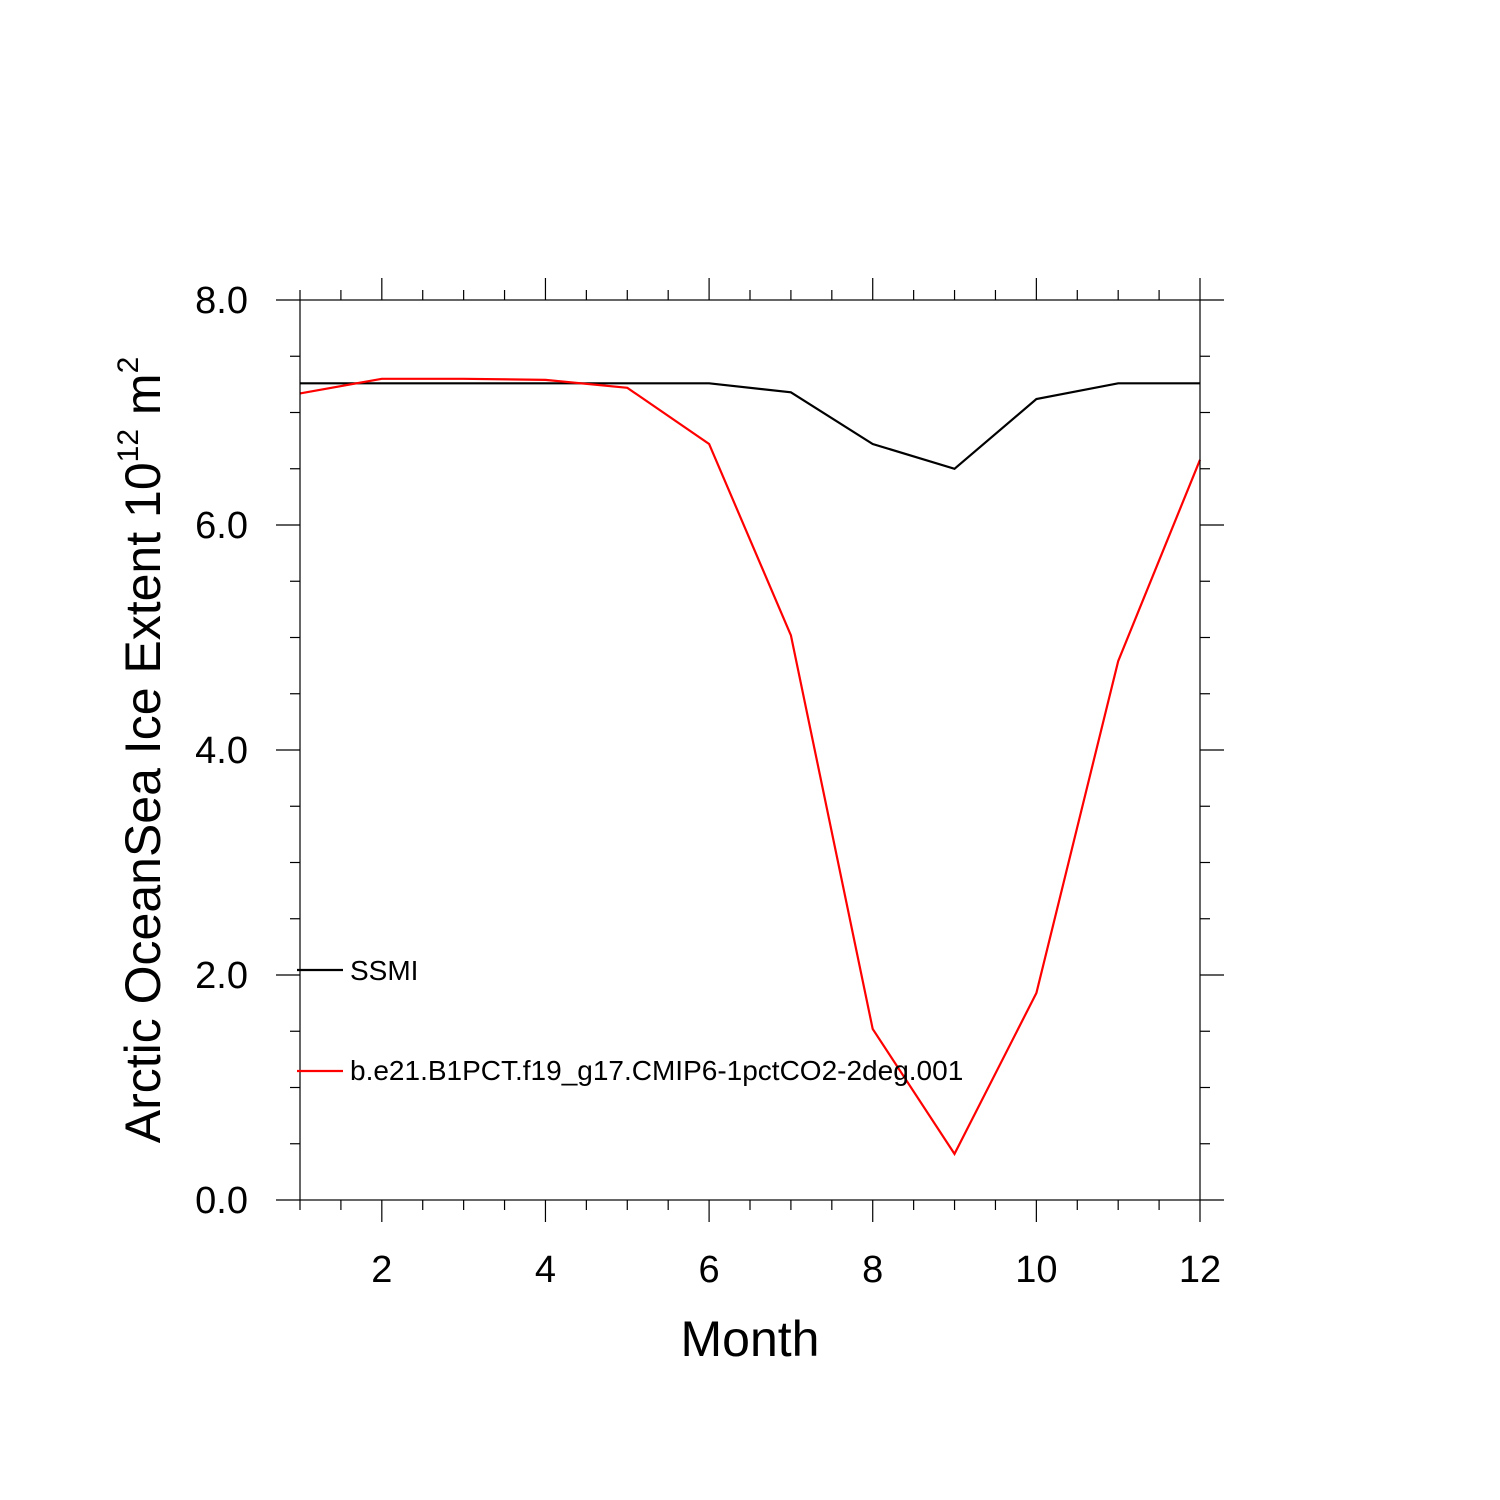 The width and height of the screenshot is (1500, 1500). What do you see at coordinates (381, 1270) in the screenshot?
I see `x-tick-label: 2` at bounding box center [381, 1270].